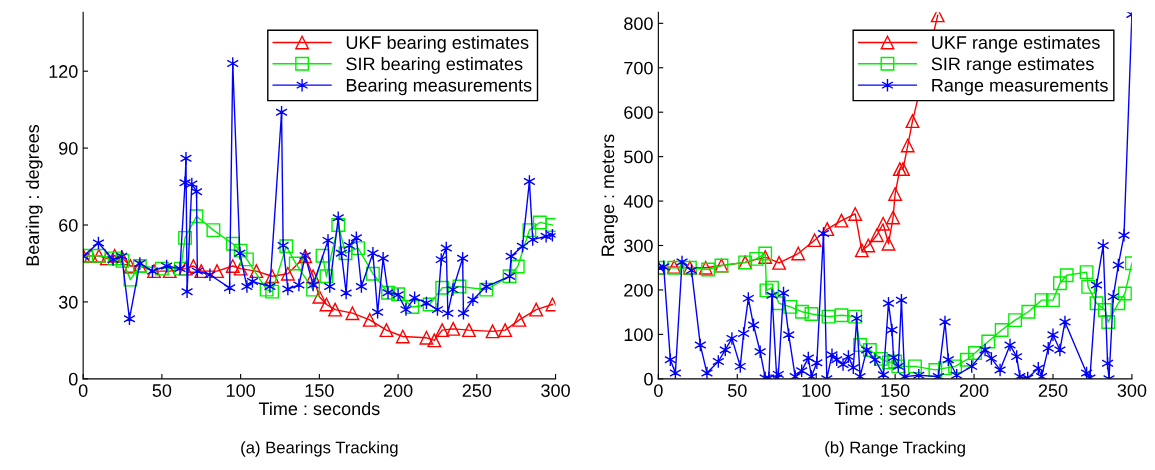  Describe the element at coordinates (319, 449) in the screenshot. I see `text: (a) Bearings Tracking` at that location.